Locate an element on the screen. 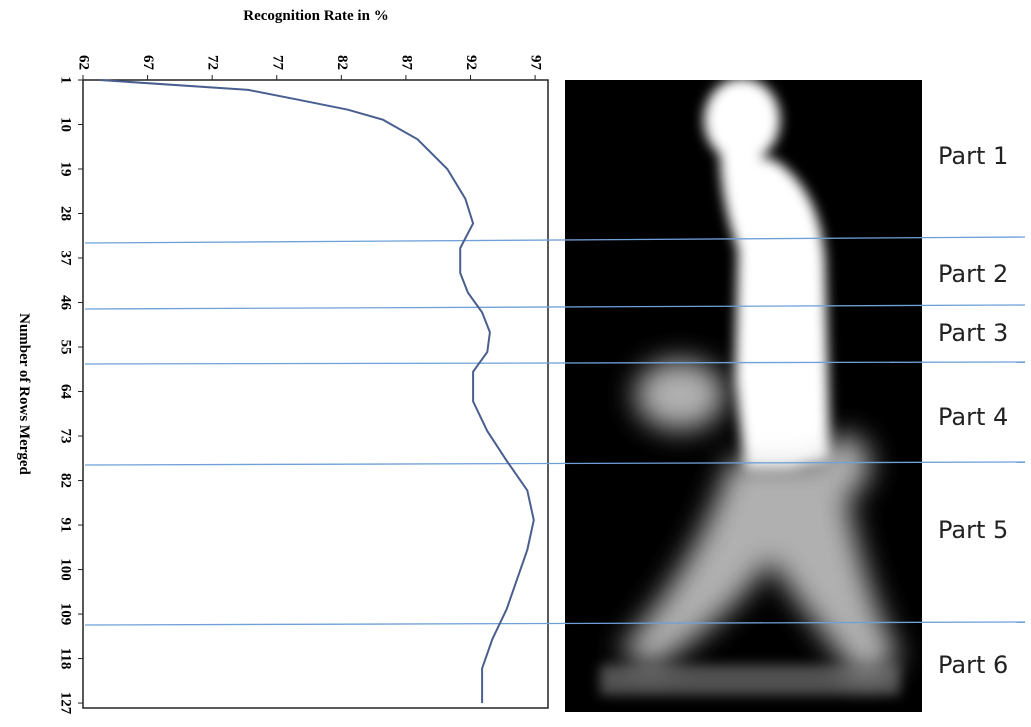 The height and width of the screenshot is (727, 1031). row-tick-label: 37 is located at coordinates (66, 259).